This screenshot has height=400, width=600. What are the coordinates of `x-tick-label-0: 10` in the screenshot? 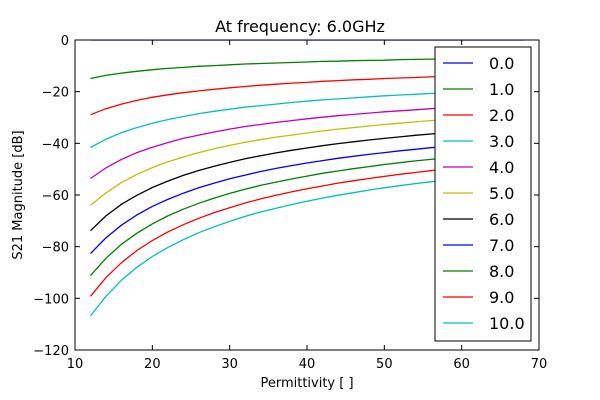 It's located at (75, 364).